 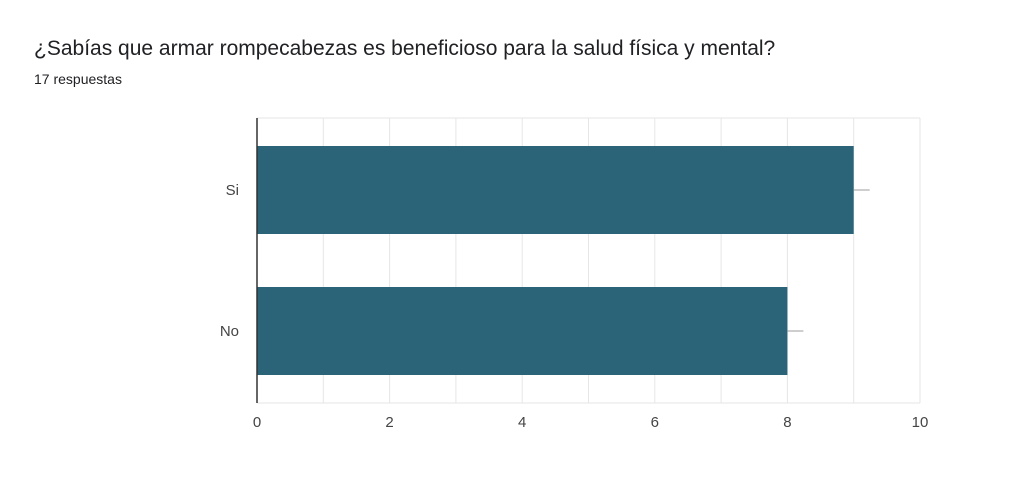 I want to click on x-tick-label: 2, so click(x=389, y=422).